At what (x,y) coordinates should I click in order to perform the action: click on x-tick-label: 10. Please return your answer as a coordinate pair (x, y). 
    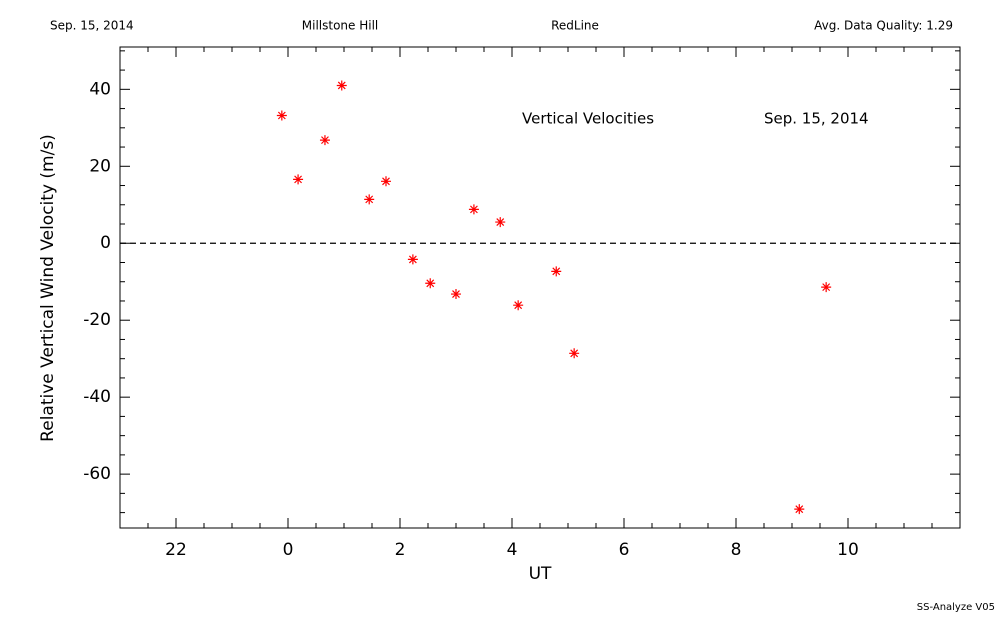
    Looking at the image, I should click on (848, 550).